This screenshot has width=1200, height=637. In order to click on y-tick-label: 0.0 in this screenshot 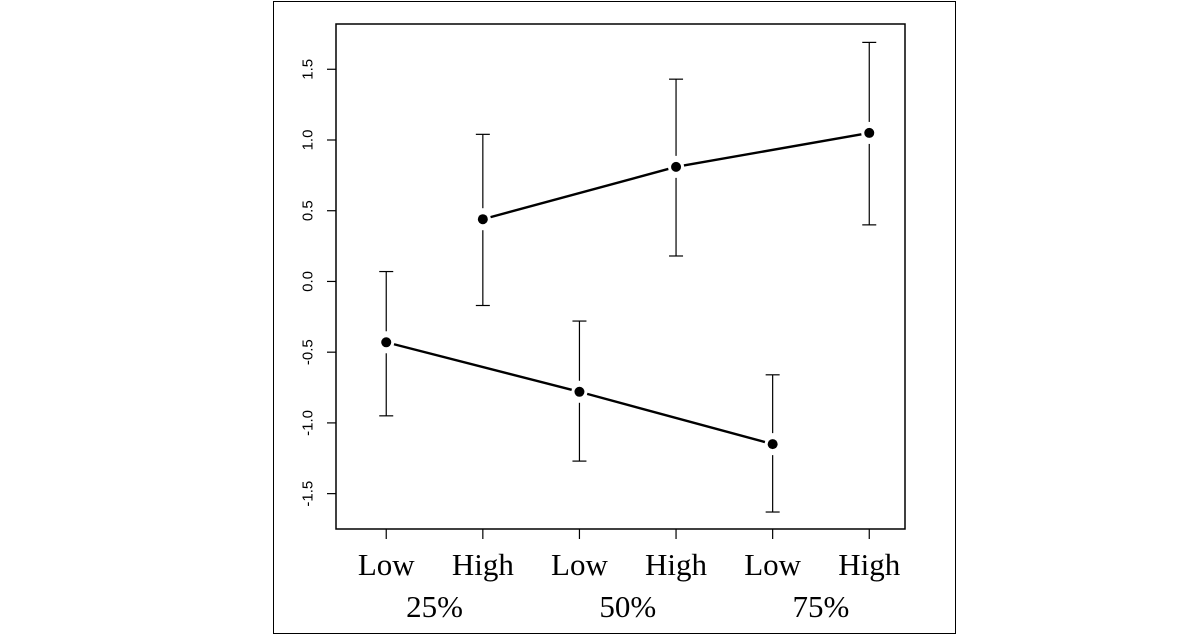, I will do `click(308, 281)`.